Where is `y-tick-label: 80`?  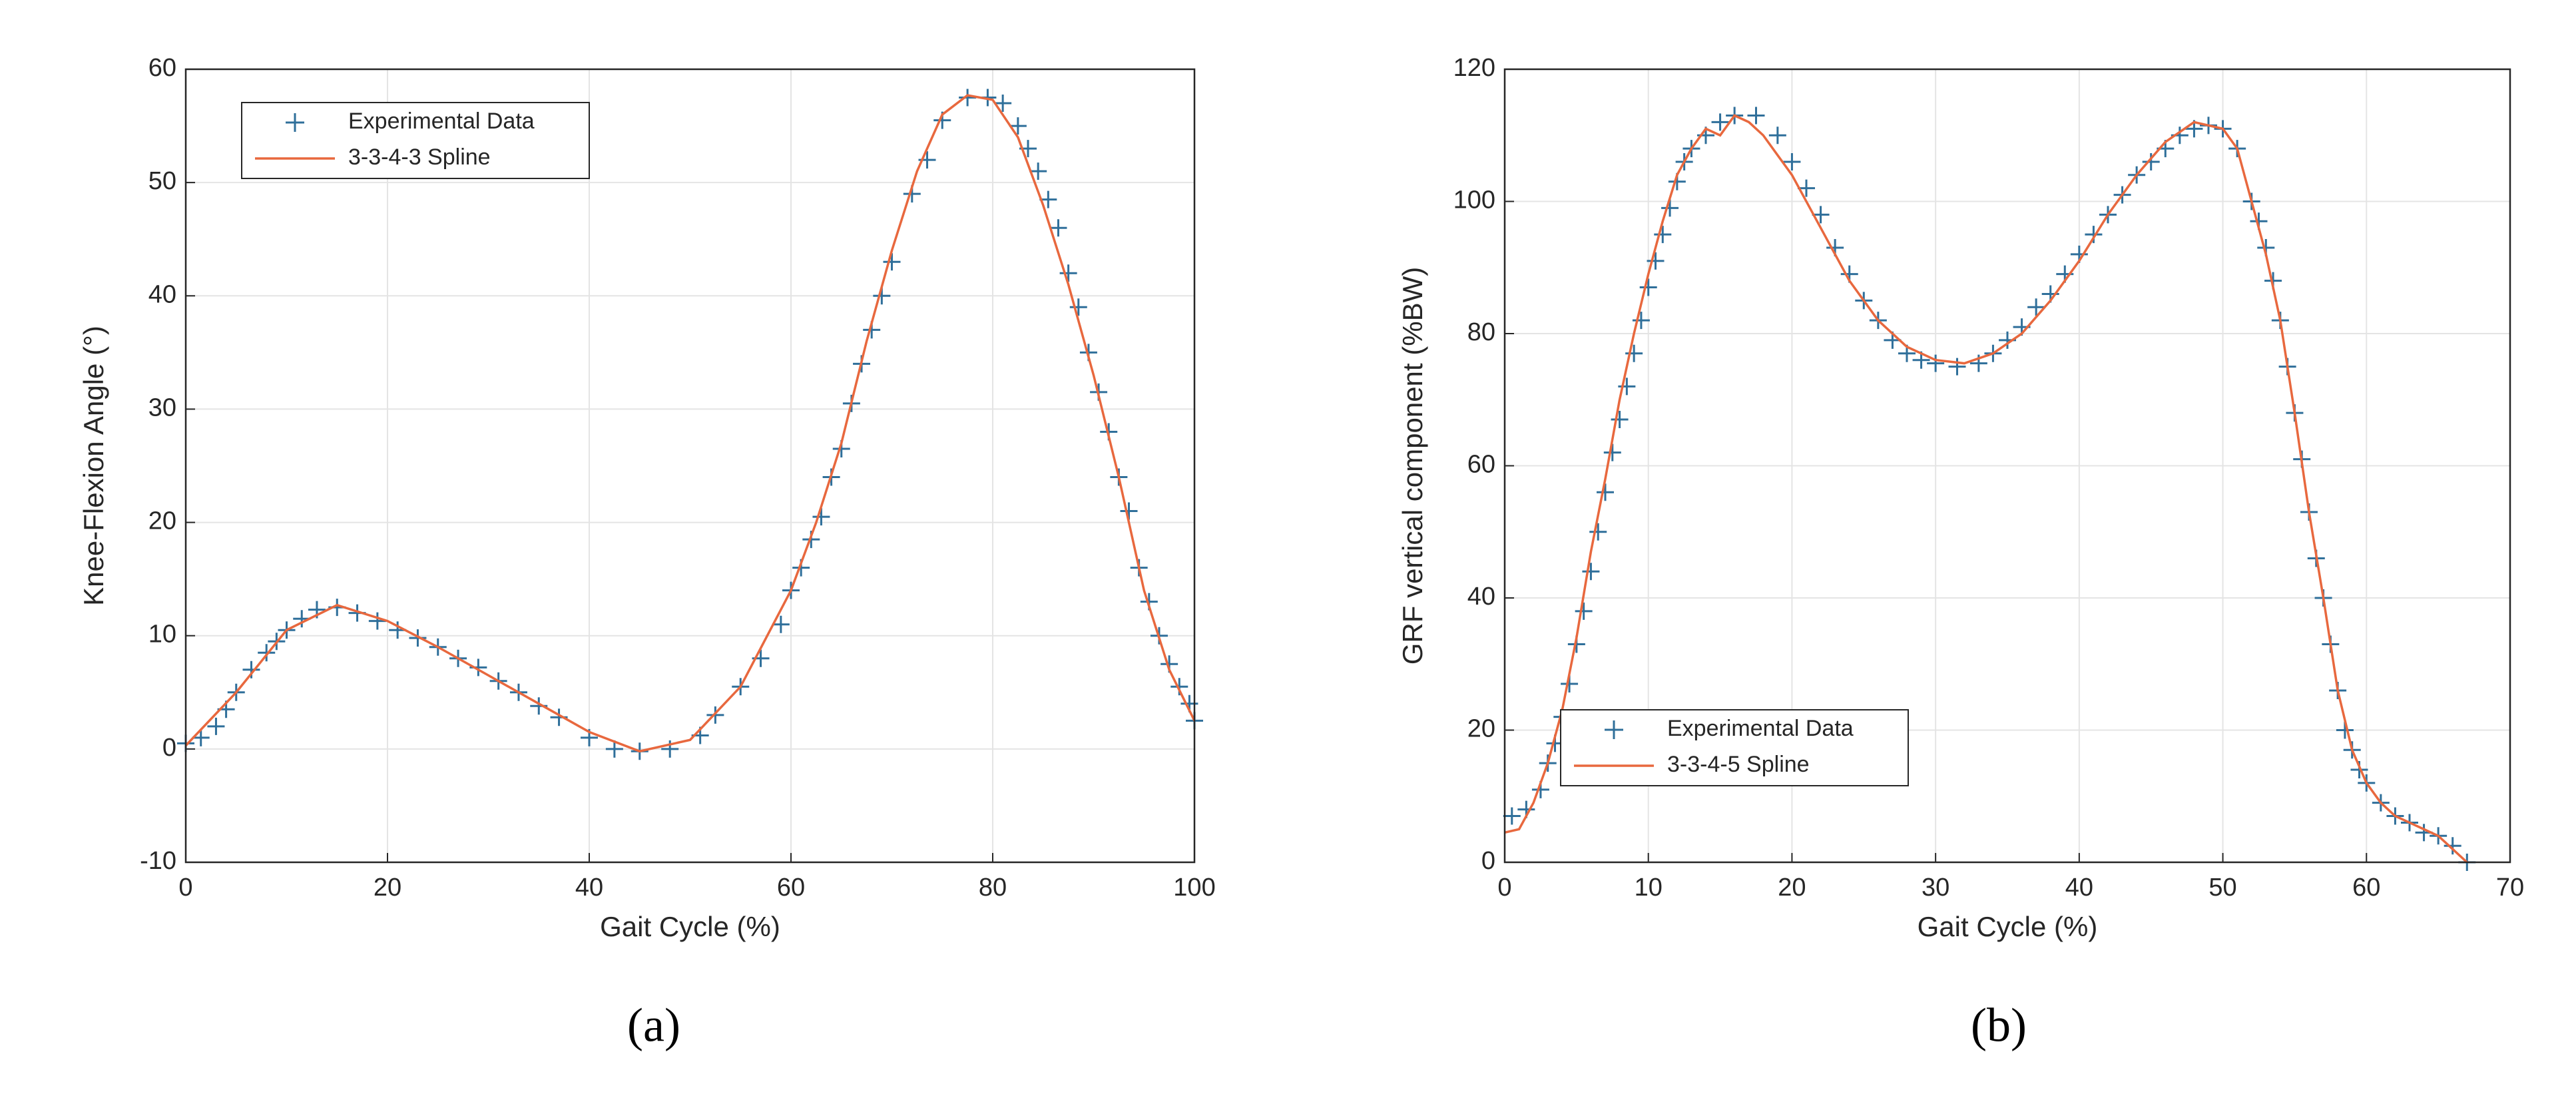
y-tick-label: 80 is located at coordinates (1481, 332).